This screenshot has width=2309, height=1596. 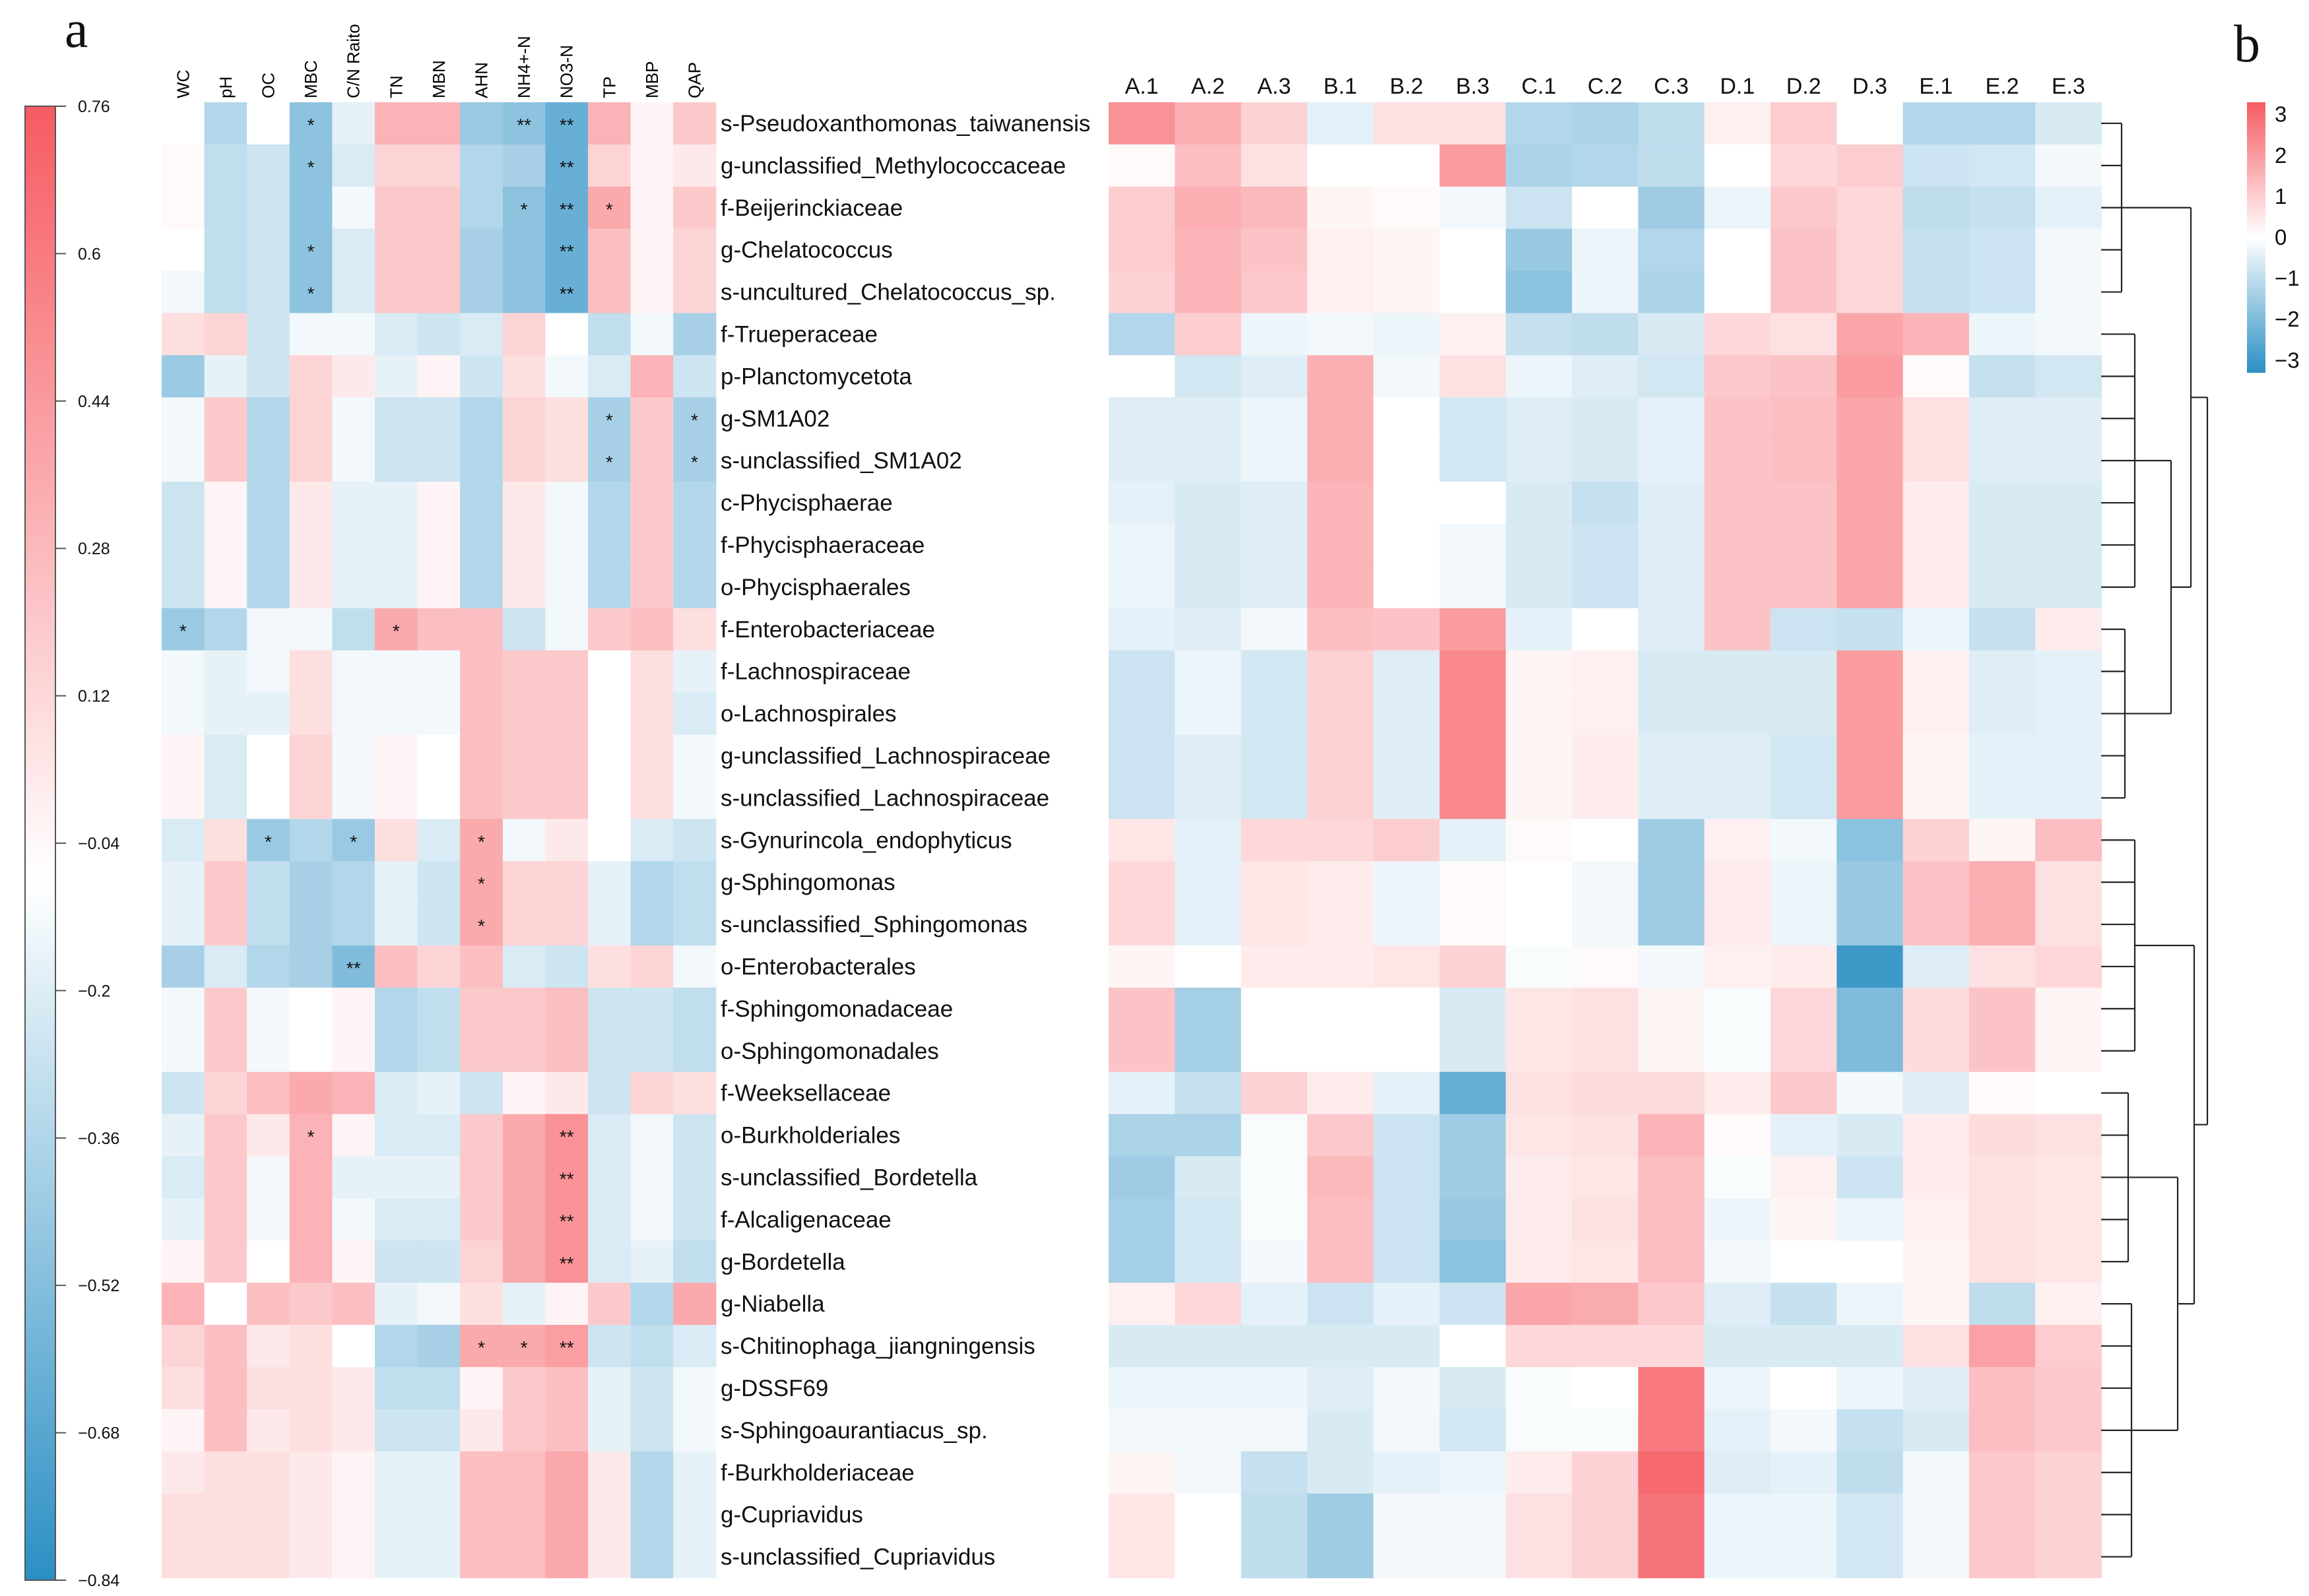 I want to click on colorbar-b-tick-label: −3, so click(x=2287, y=360).